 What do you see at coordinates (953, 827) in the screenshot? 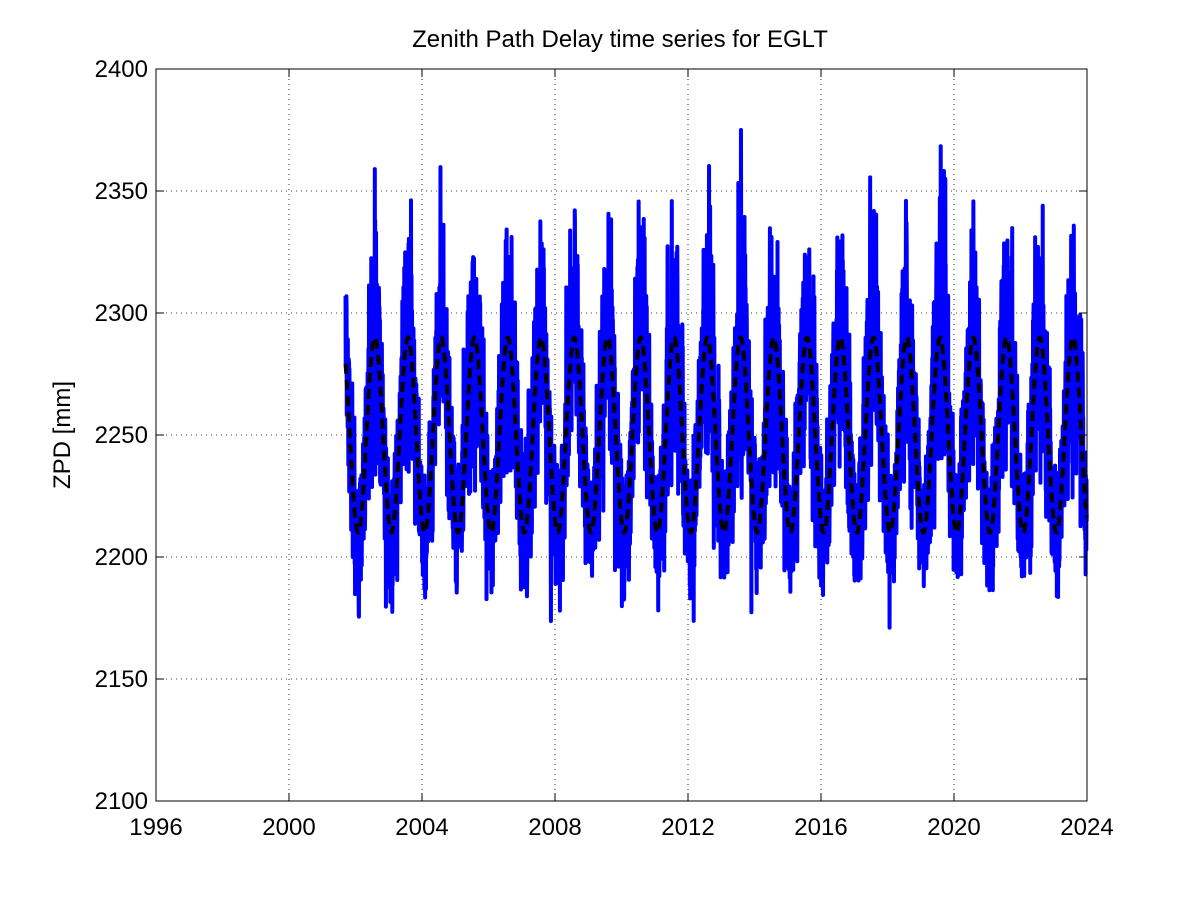
I see `x-tick-label: 2020` at bounding box center [953, 827].